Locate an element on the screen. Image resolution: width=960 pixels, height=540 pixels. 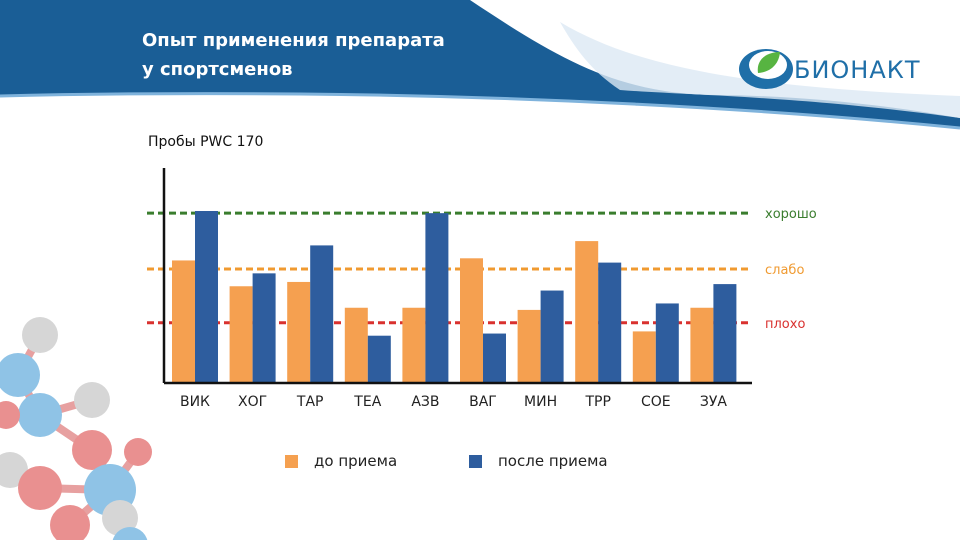
reference-label-1: слабо is located at coordinates (784, 270).